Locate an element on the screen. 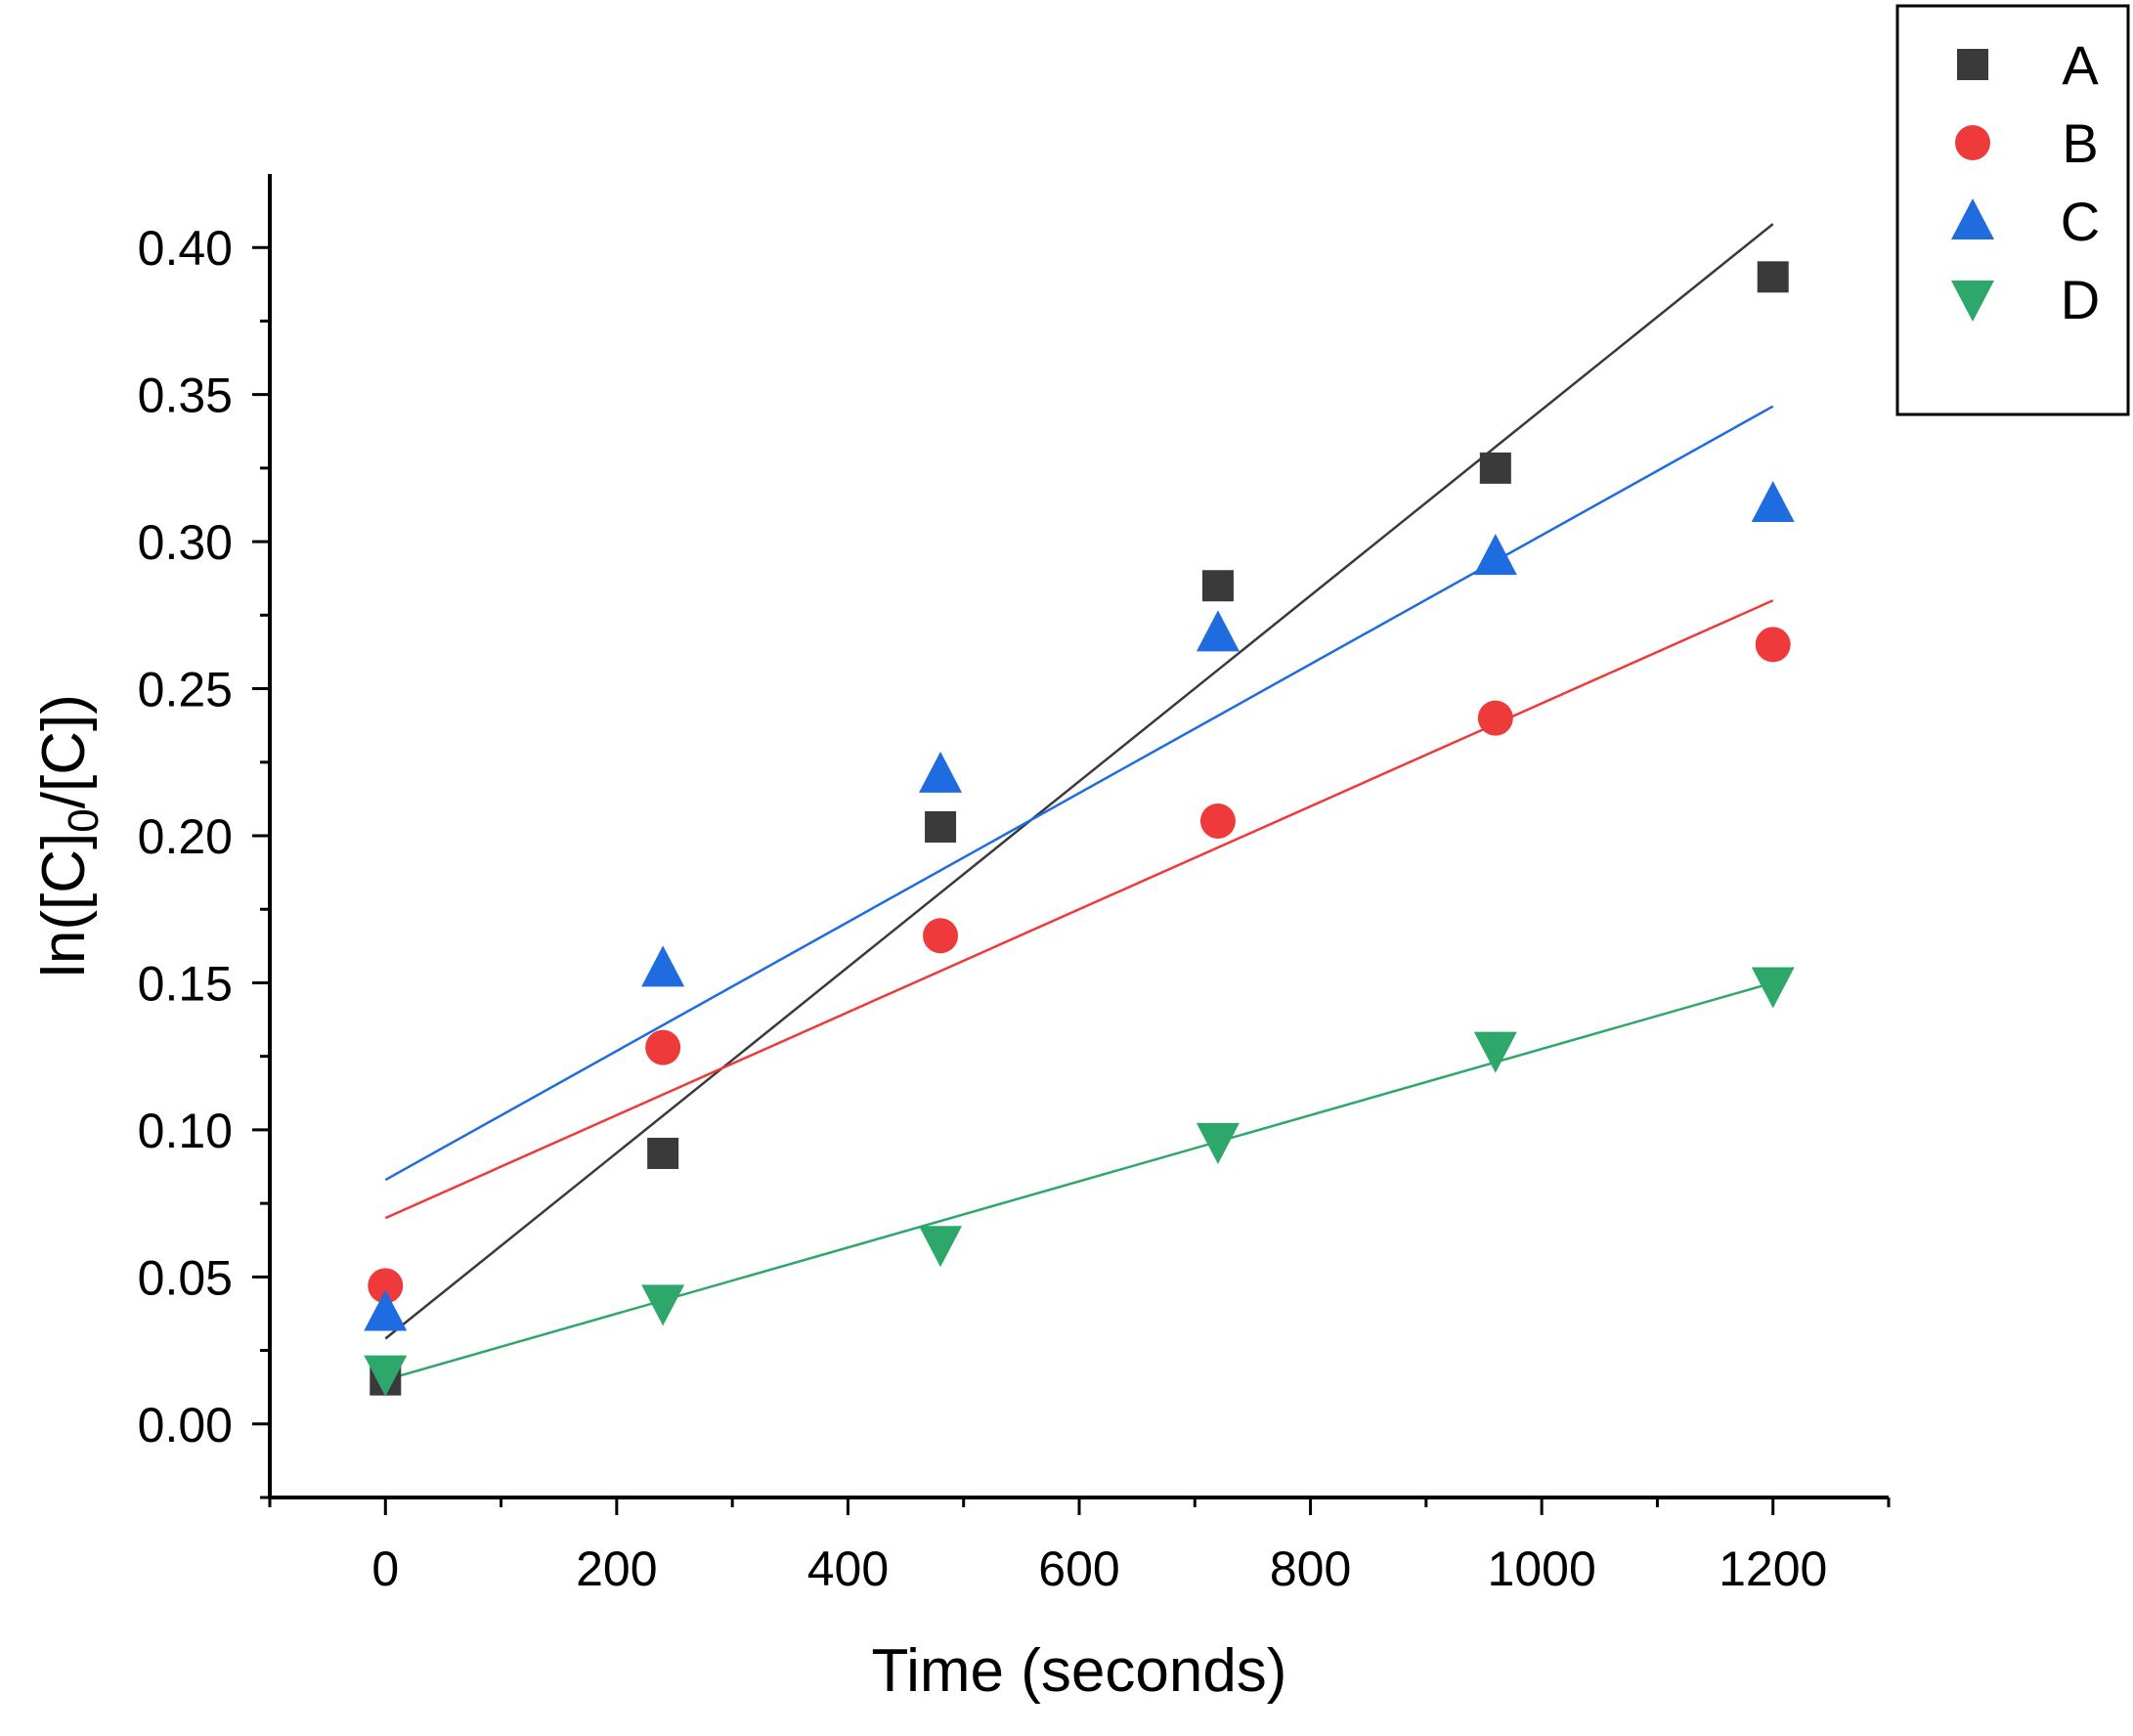 Image resolution: width=2133 pixels, height=1736 pixels. y-tick-label: 0.10 is located at coordinates (186, 1131).